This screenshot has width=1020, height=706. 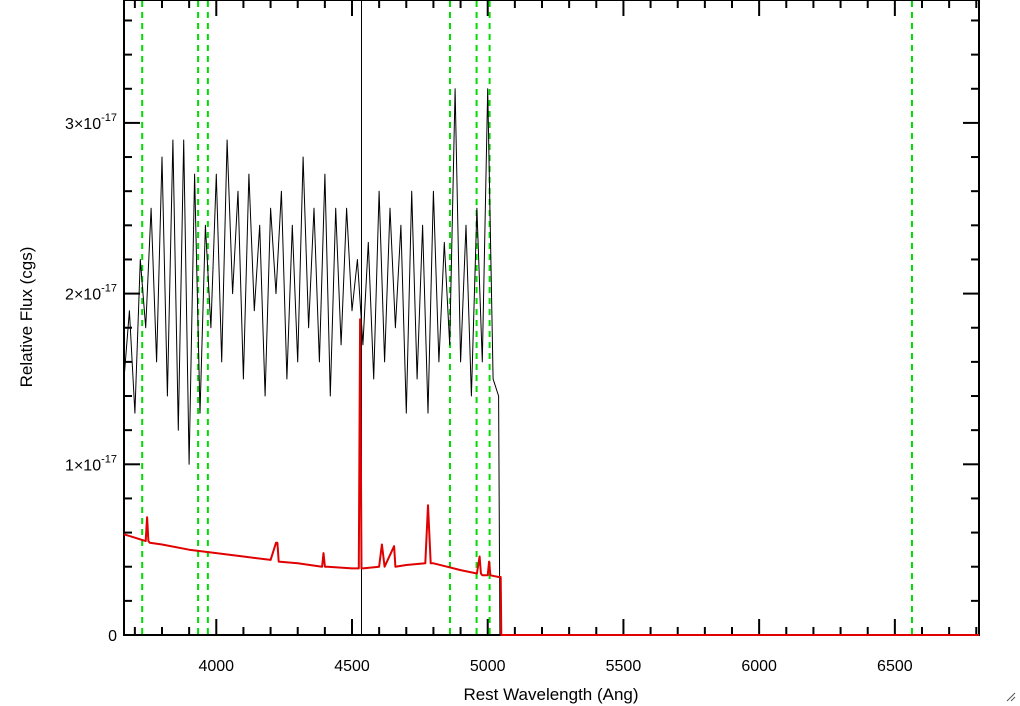 What do you see at coordinates (1010, 696) in the screenshot?
I see `resize-grip-icon` at bounding box center [1010, 696].